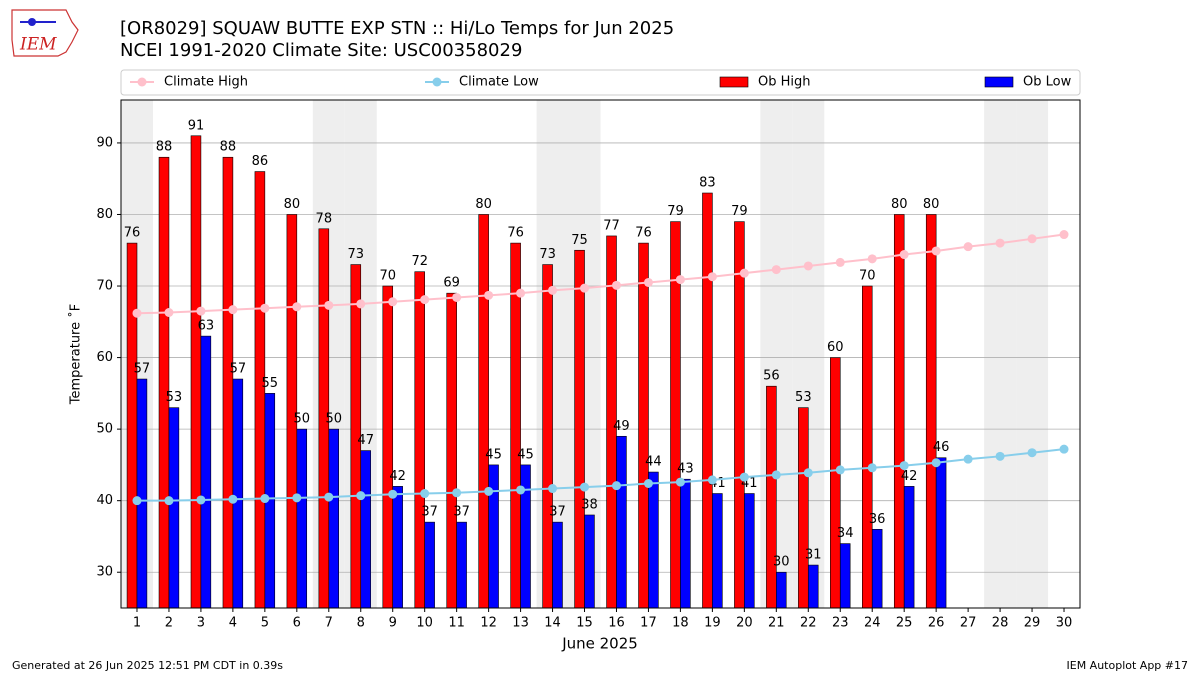  What do you see at coordinates (169, 623) in the screenshot?
I see `x-tick-label: 2` at bounding box center [169, 623].